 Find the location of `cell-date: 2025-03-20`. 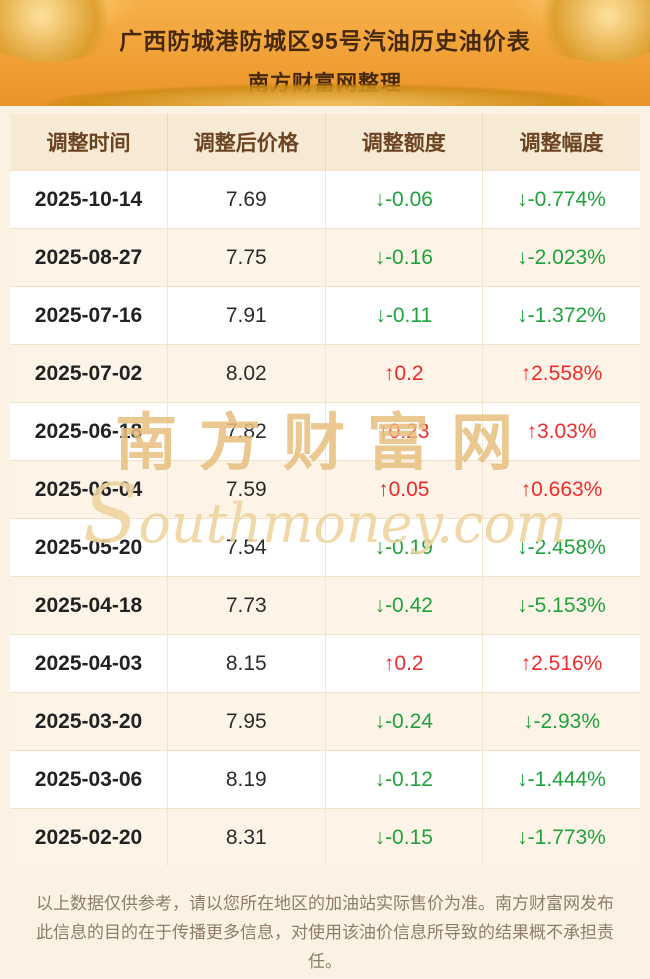

cell-date: 2025-03-20 is located at coordinates (89, 721).